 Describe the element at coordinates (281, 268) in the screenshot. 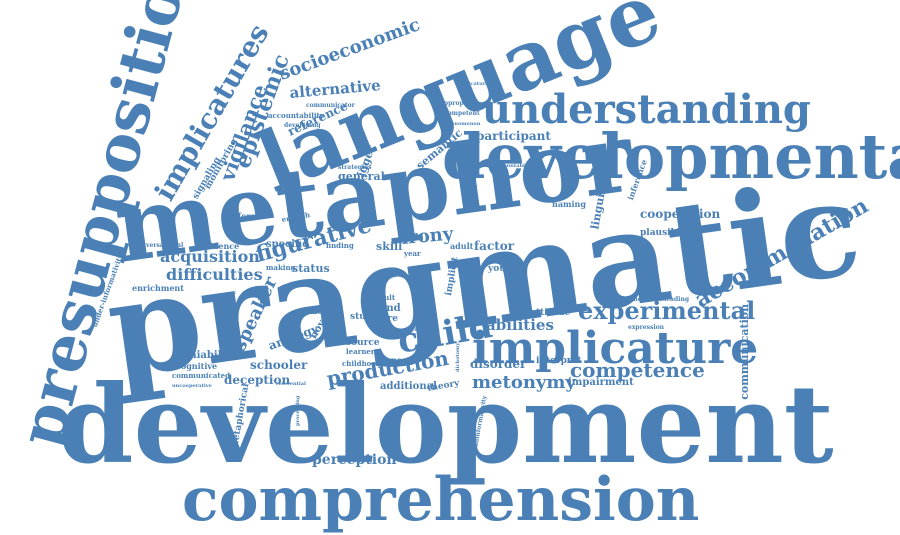

I see `word-making: making` at that location.